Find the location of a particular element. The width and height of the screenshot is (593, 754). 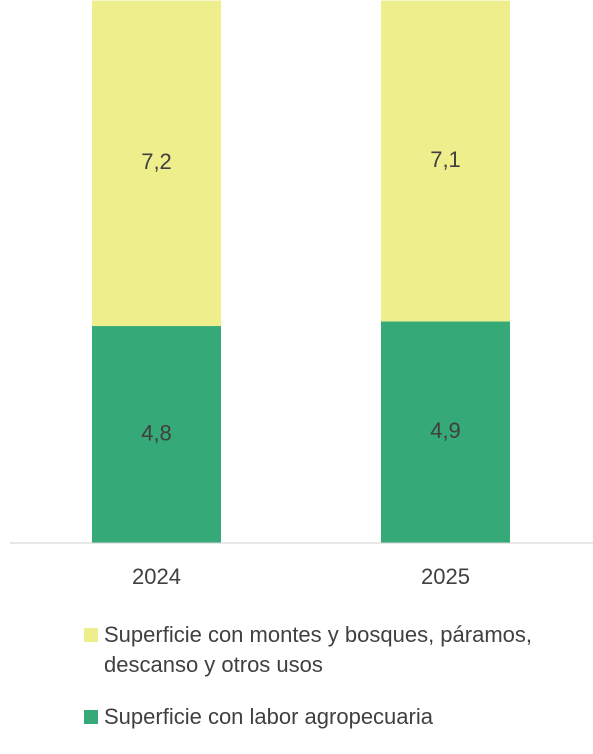

legend-item: Superficie con labor agropecuaria is located at coordinates (314, 717).